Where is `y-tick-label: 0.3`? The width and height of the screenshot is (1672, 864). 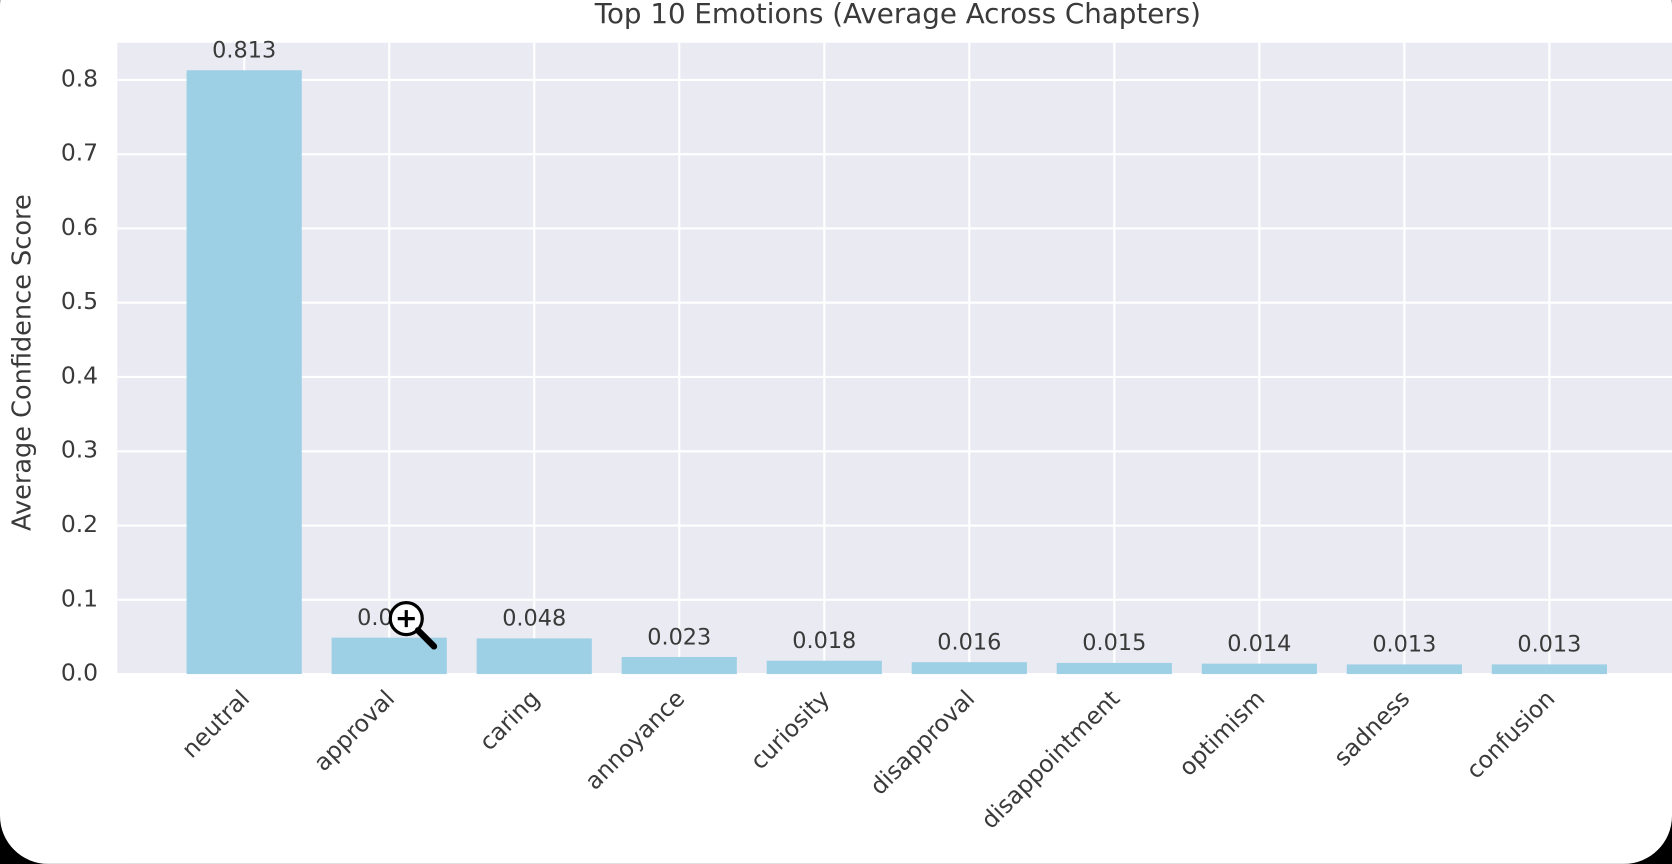 y-tick-label: 0.3 is located at coordinates (79, 450).